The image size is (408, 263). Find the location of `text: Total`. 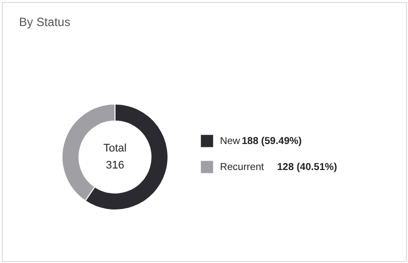

text: Total is located at coordinates (115, 148).